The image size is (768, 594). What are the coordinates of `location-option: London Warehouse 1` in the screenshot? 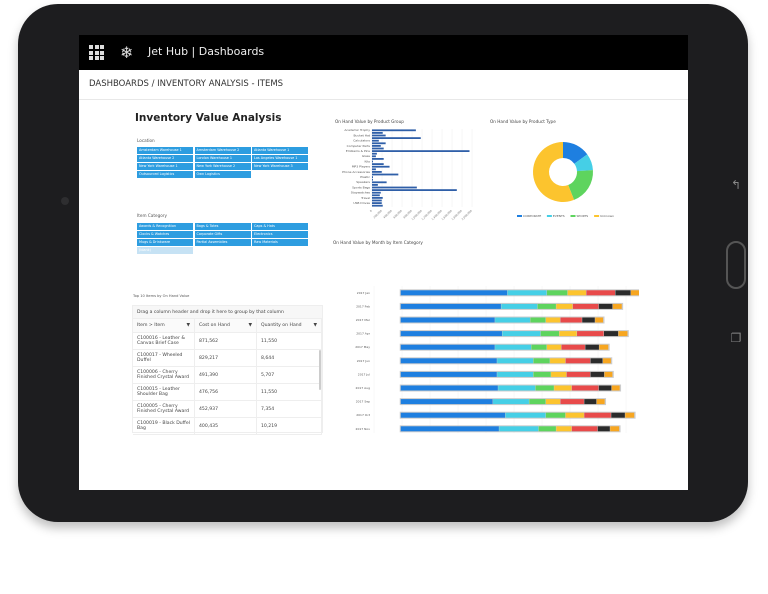 It's located at (222, 158).